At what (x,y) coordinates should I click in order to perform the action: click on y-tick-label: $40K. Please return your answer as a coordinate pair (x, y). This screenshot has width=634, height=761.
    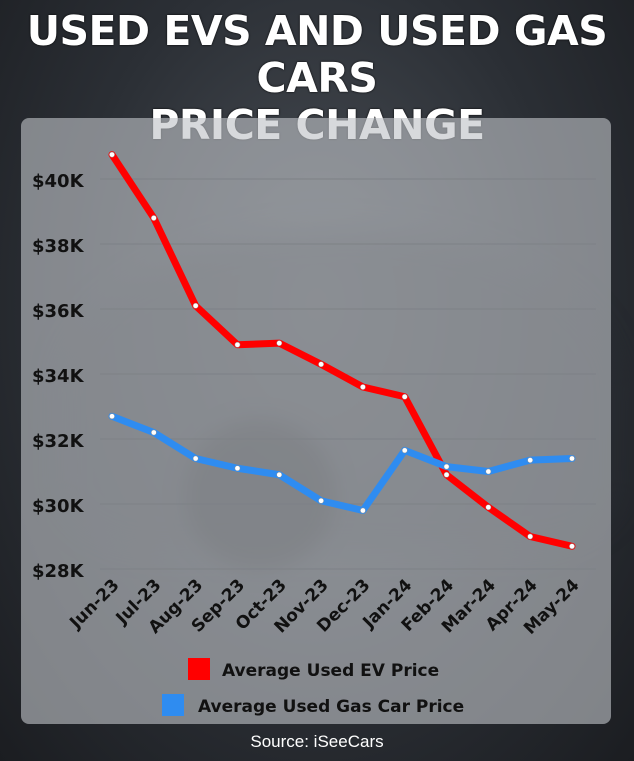
    Looking at the image, I should click on (58, 181).